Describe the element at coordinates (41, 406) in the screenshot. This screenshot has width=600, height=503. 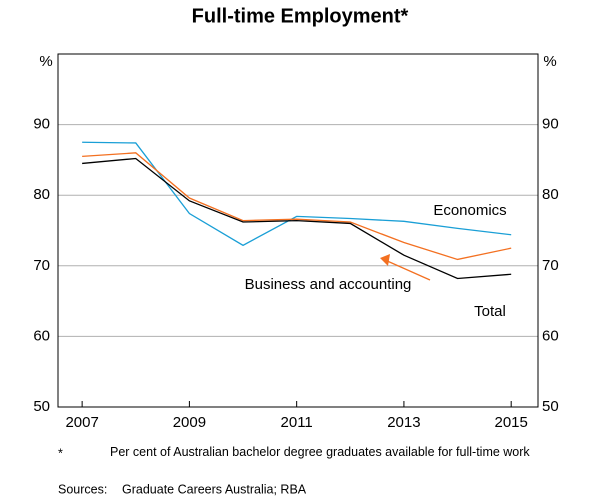
I see `y-tick-label: 50` at that location.